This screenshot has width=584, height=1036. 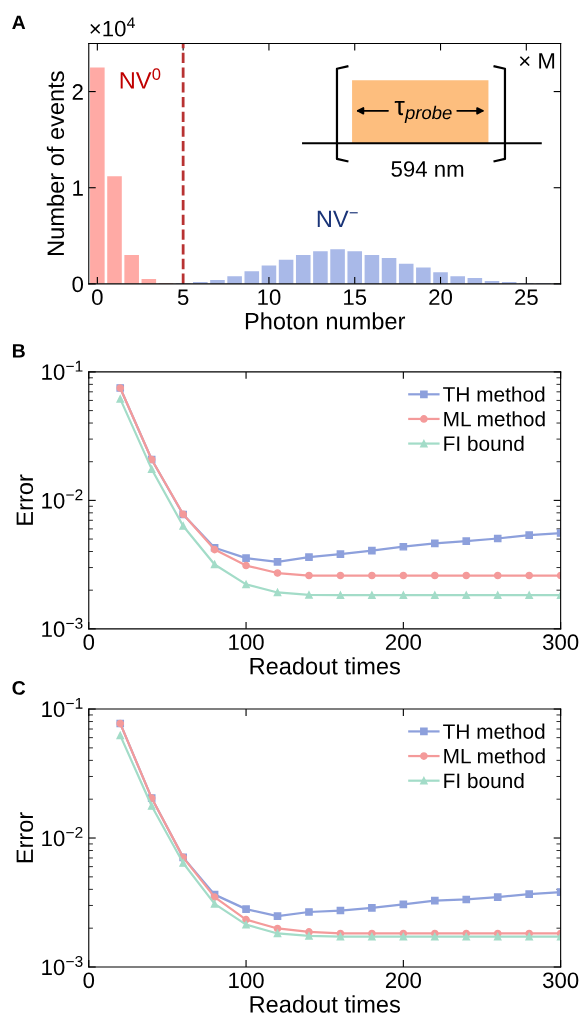 What do you see at coordinates (355, 297) in the screenshot?
I see `x-tick-label: 15` at bounding box center [355, 297].